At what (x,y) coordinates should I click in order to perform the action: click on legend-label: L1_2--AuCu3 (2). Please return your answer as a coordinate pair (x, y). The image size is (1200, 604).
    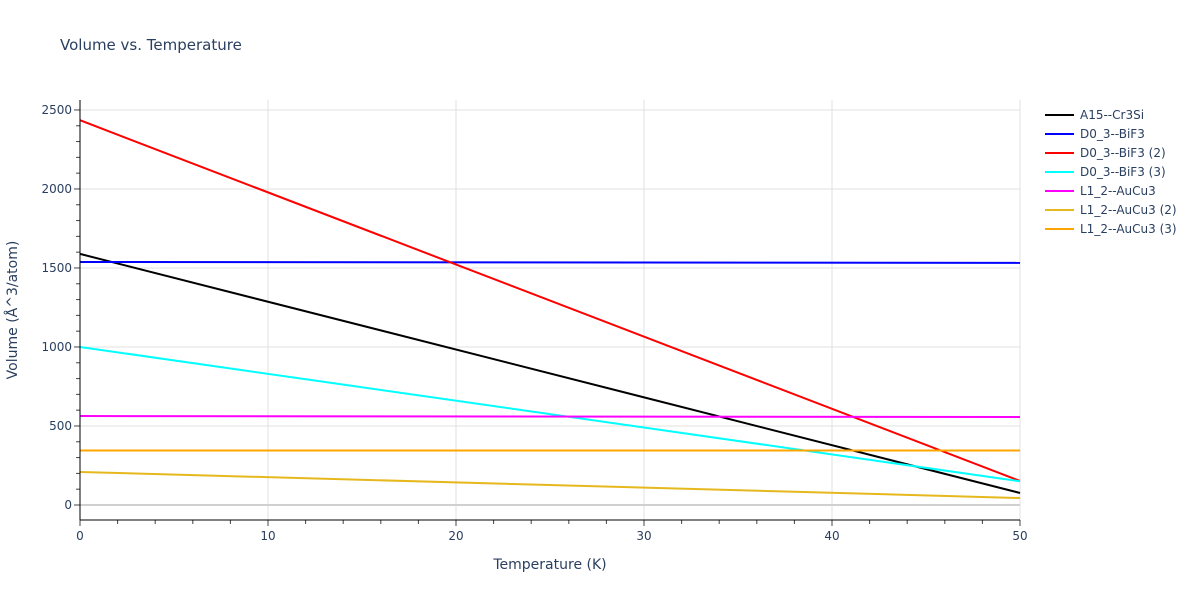
    Looking at the image, I should click on (1128, 210).